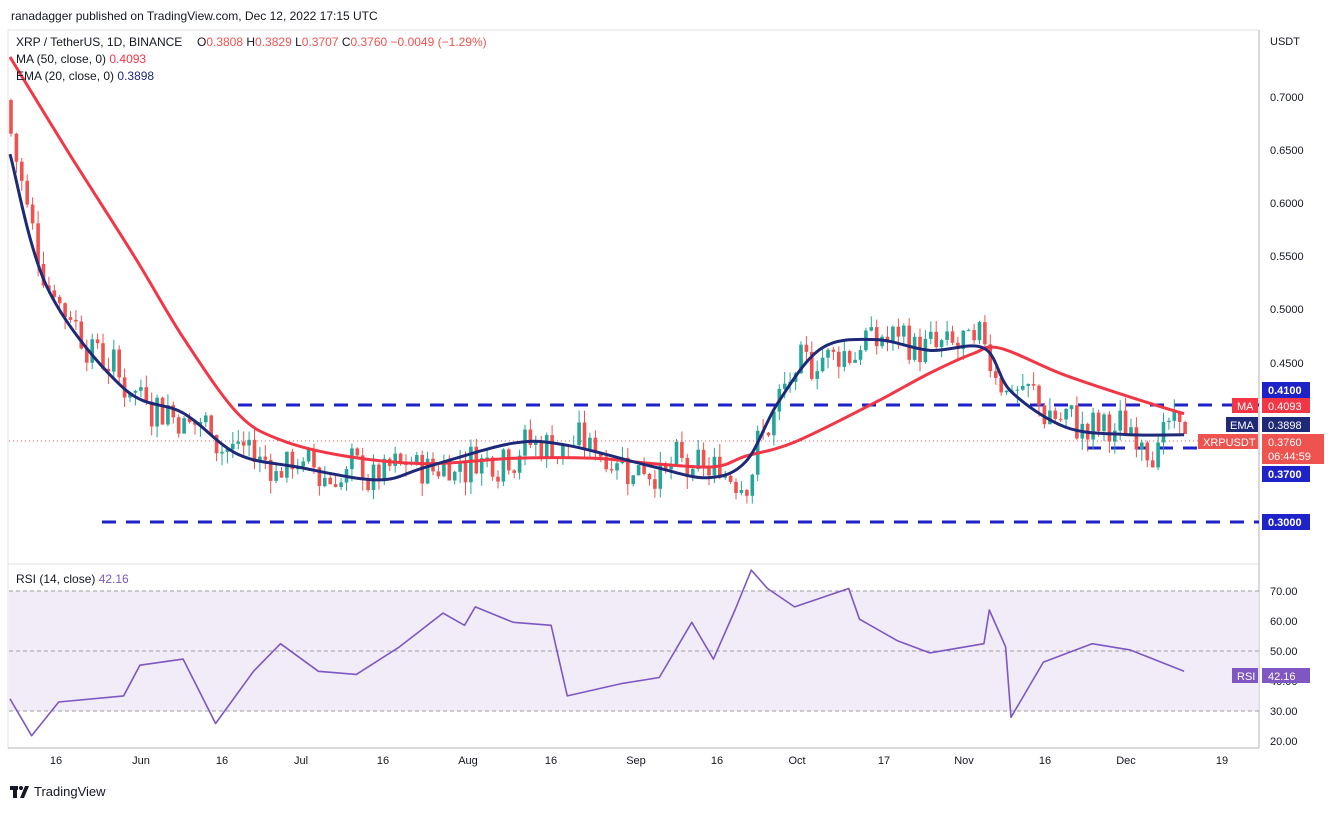 Image resolution: width=1338 pixels, height=815 pixels. I want to click on time-label: Jun, so click(141, 761).